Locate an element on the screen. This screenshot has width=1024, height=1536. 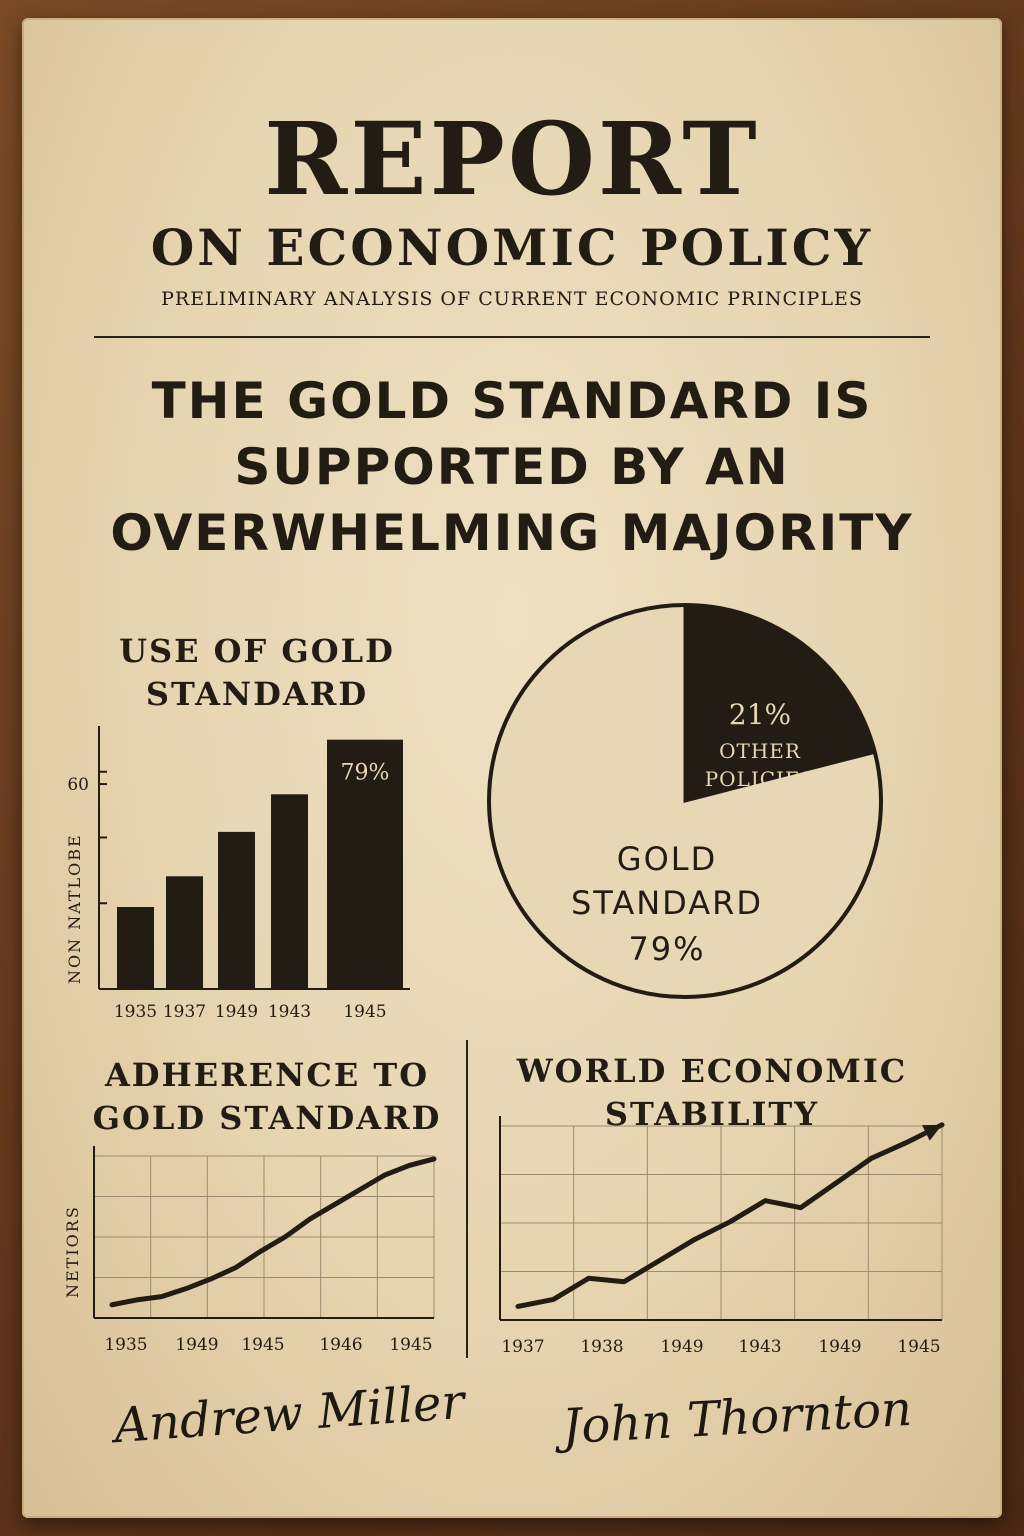
bar-chart: 60 NON NATLOBE 1935 1937 1949 1943 1945 79% is located at coordinates (237, 874).